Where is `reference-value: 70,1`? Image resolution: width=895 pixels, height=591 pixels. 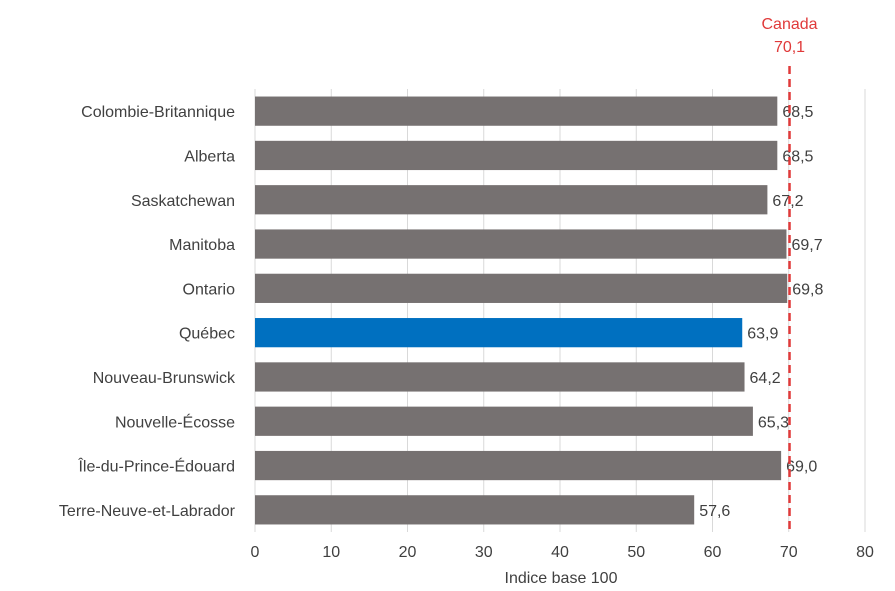
reference-value: 70,1 is located at coordinates (789, 47).